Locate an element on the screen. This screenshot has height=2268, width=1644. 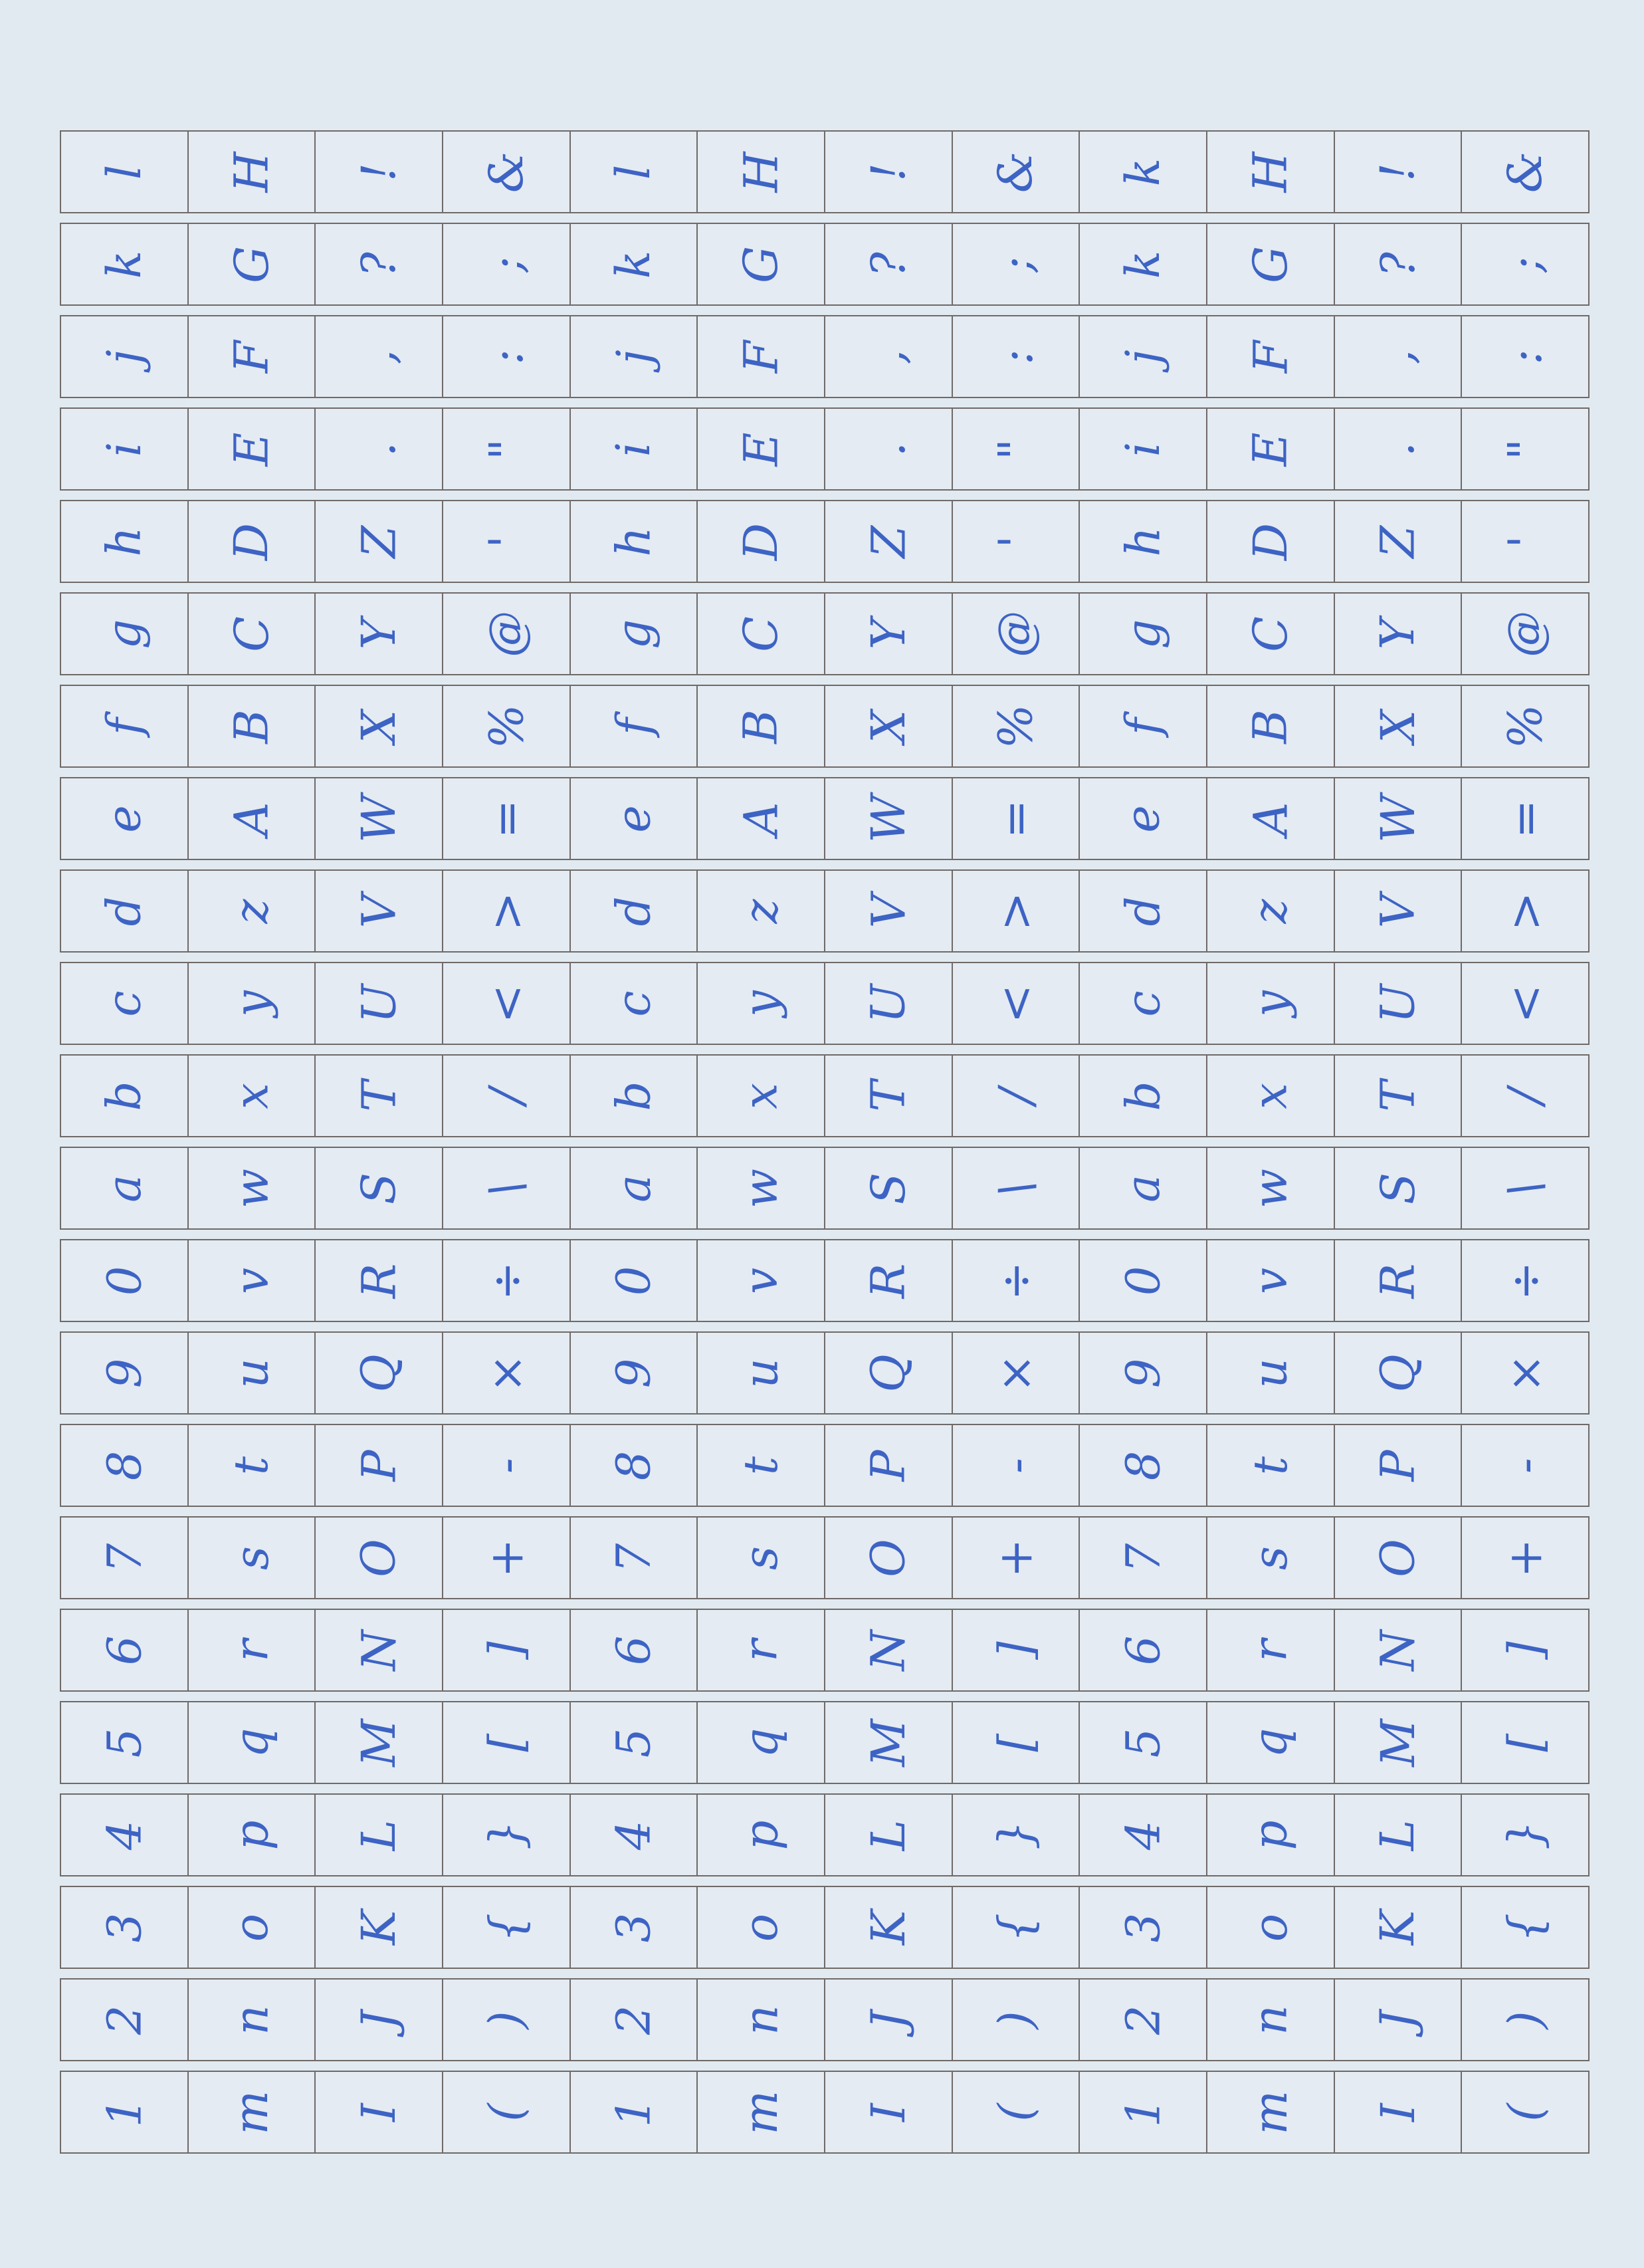
handwritten-character: 2 is located at coordinates (633, 2020).